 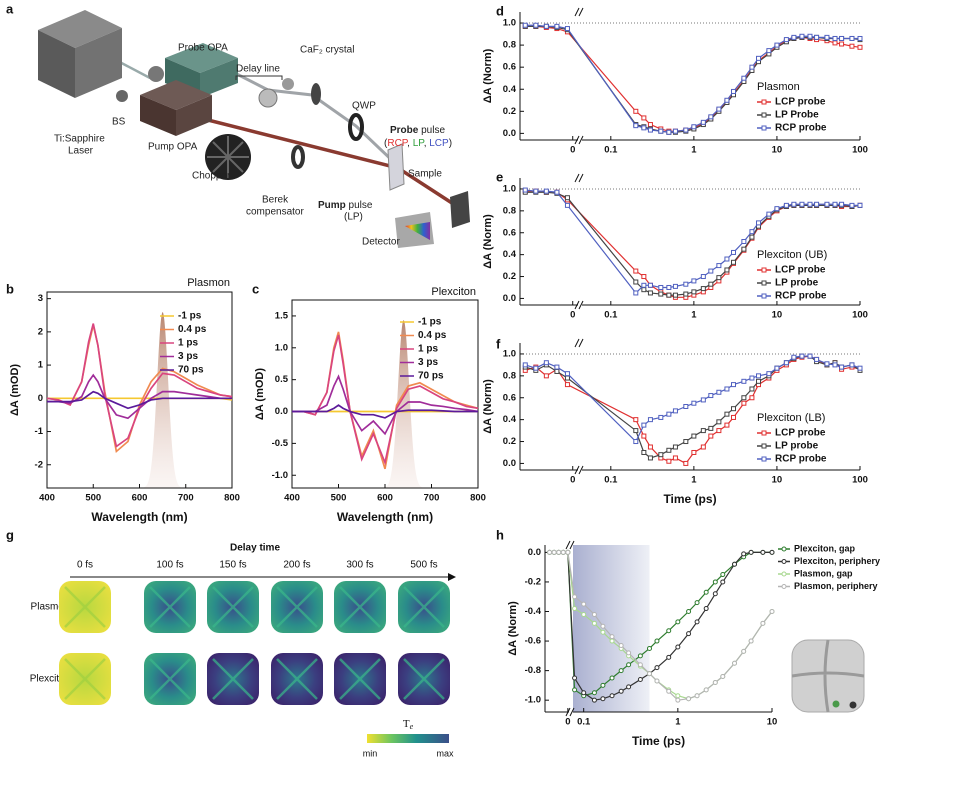 I want to click on legend-label: LP probe, so click(x=797, y=446).